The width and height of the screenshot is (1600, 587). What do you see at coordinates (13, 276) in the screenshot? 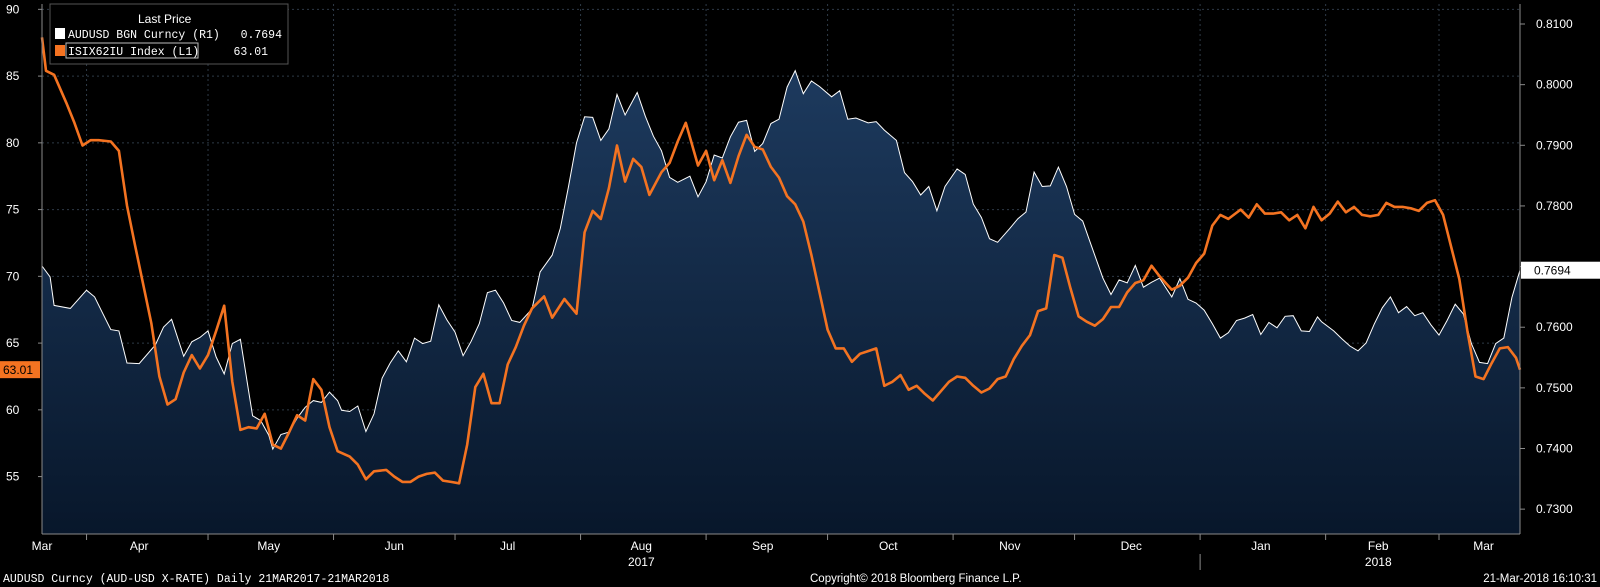
I see `left-tick-label: 70` at bounding box center [13, 276].